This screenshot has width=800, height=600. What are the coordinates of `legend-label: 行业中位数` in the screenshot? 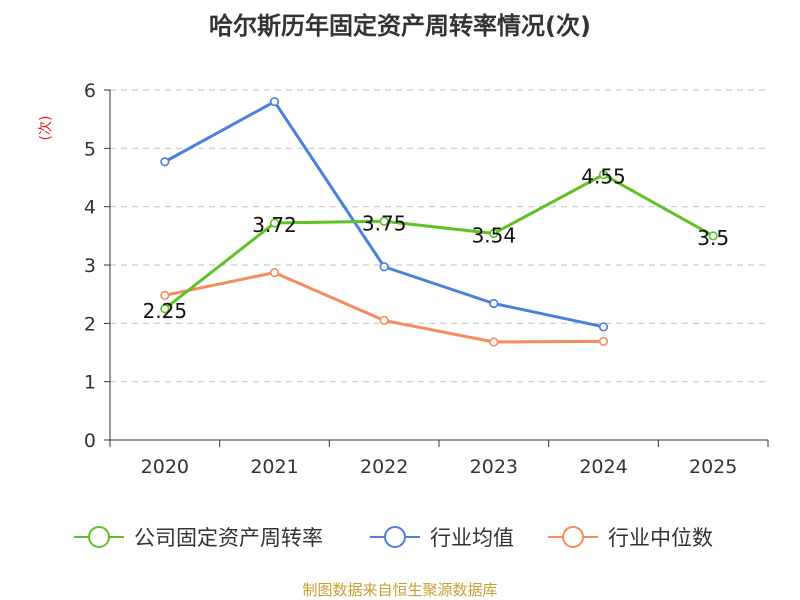 It's located at (660, 538).